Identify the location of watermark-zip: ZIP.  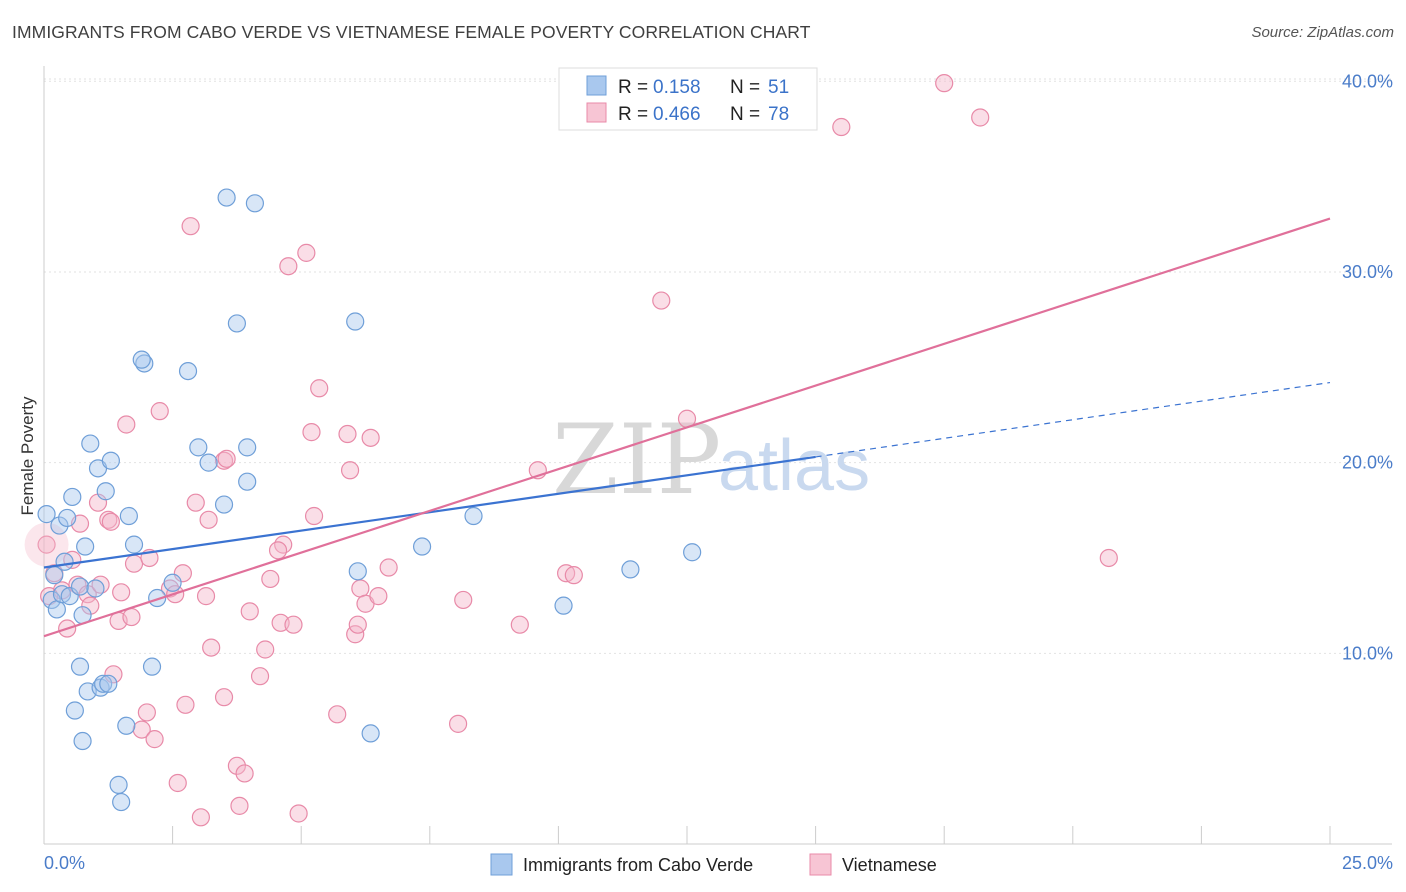
(636, 460).